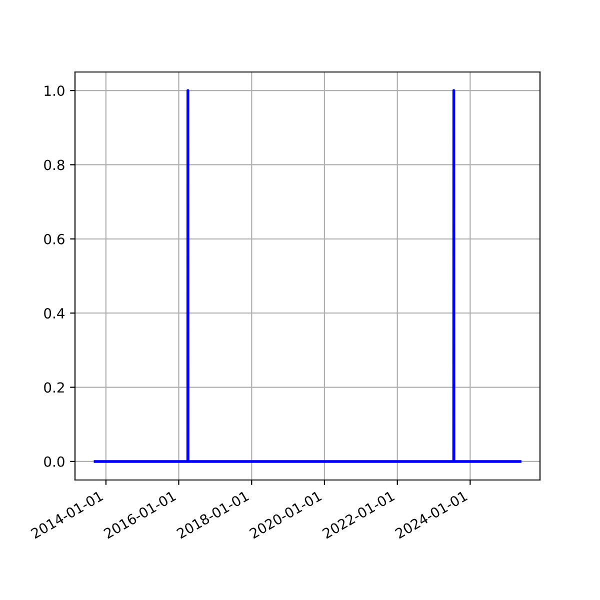  What do you see at coordinates (54, 387) in the screenshot?
I see `y-tick-label: 0.2` at bounding box center [54, 387].